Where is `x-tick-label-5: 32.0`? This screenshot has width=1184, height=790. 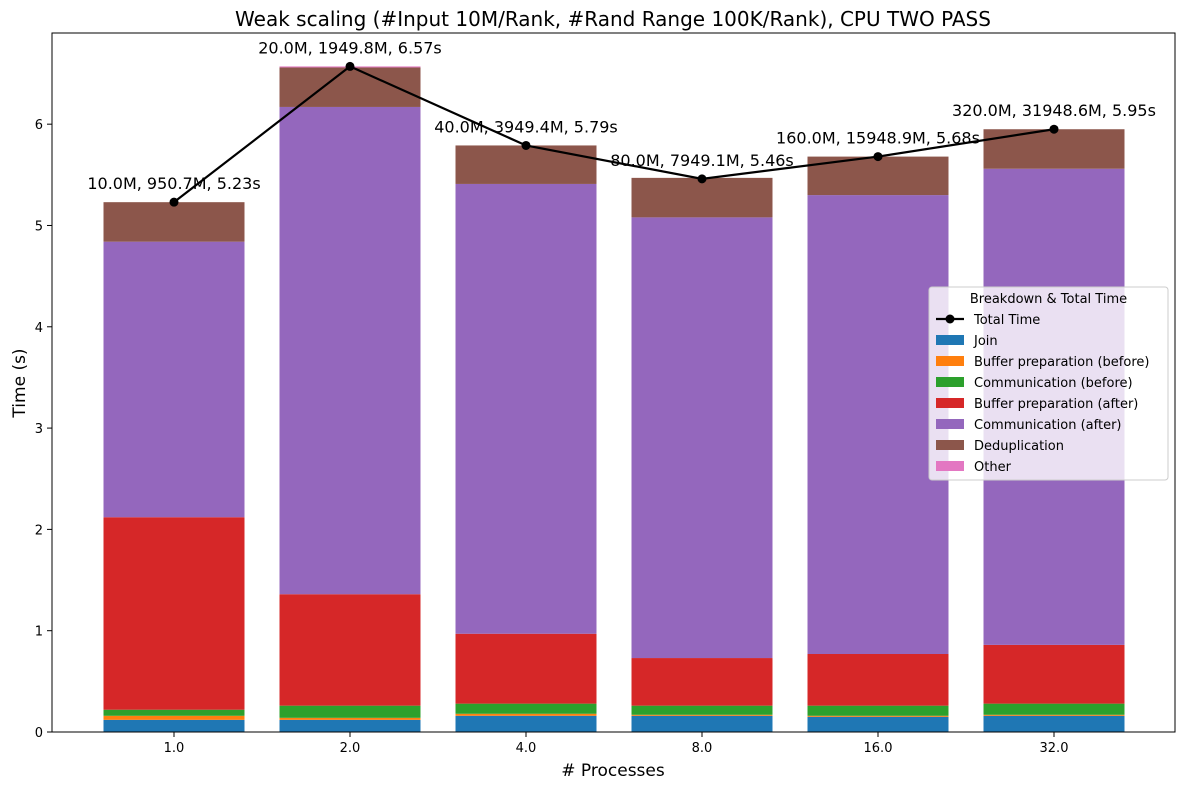
x-tick-label-5: 32.0 is located at coordinates (1054, 748).